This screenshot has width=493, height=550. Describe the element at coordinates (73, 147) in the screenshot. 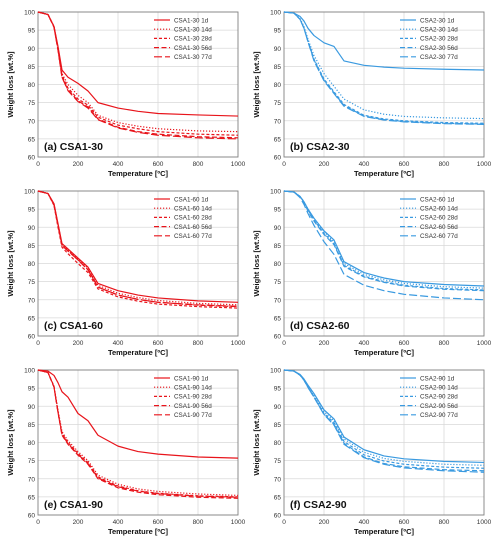

I see `panel-label: (a) CSA1-30` at that location.